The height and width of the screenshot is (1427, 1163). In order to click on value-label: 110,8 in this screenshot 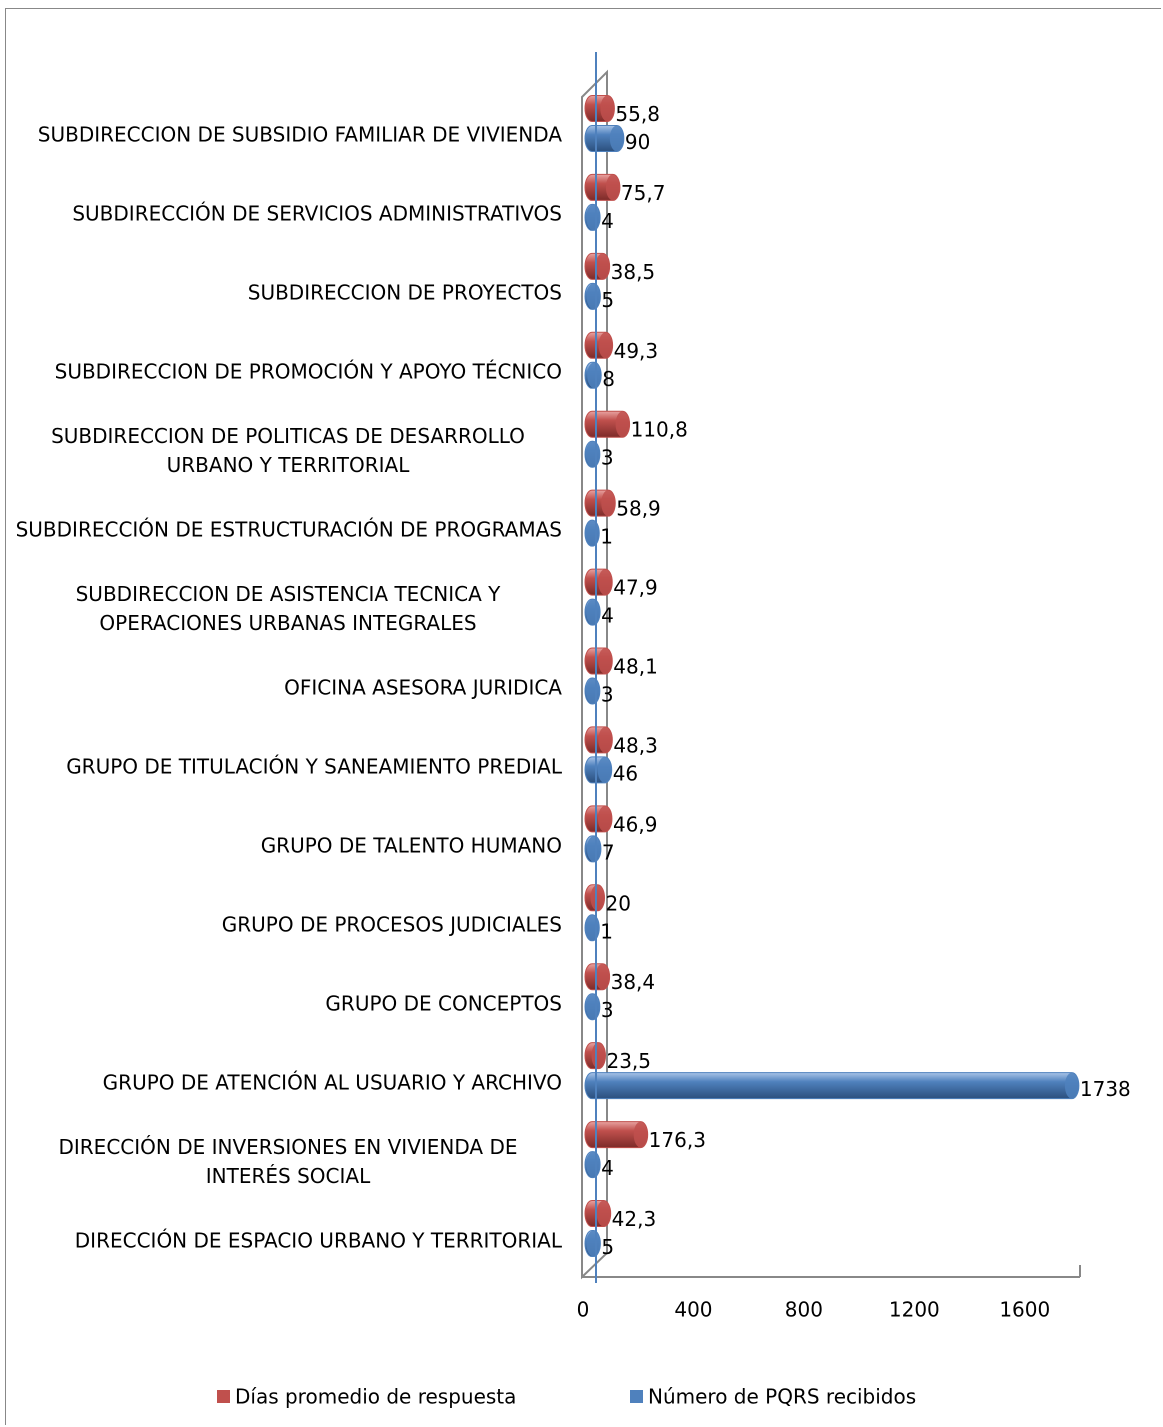, I will do `click(659, 430)`.